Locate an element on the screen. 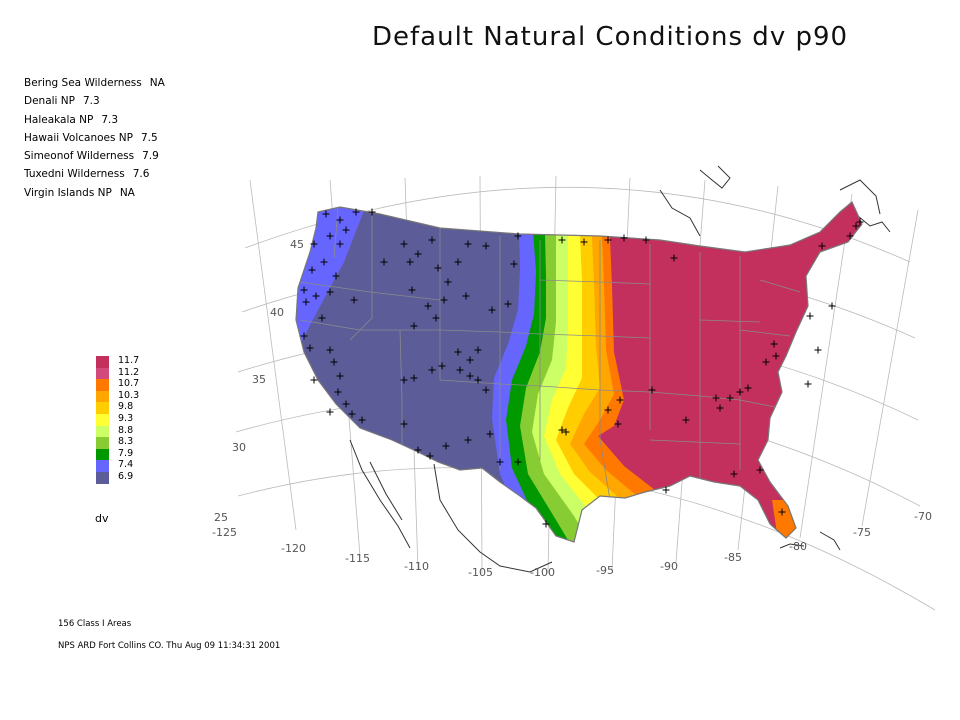 The height and width of the screenshot is (720, 960). longitude-label: -105 is located at coordinates (480, 572).